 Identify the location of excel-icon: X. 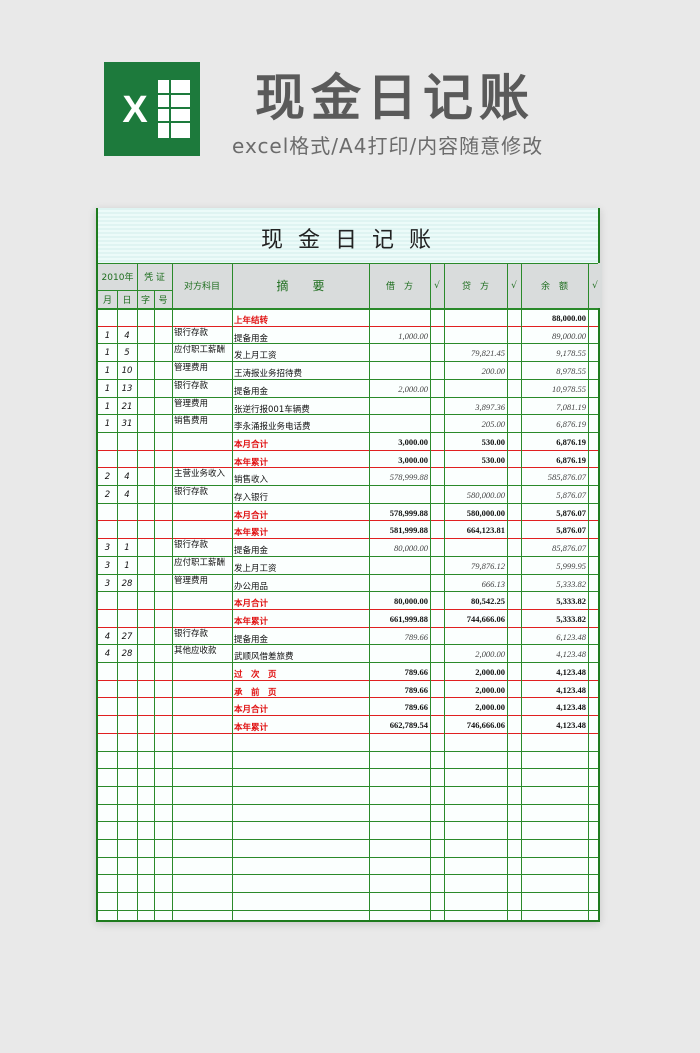
(152, 109).